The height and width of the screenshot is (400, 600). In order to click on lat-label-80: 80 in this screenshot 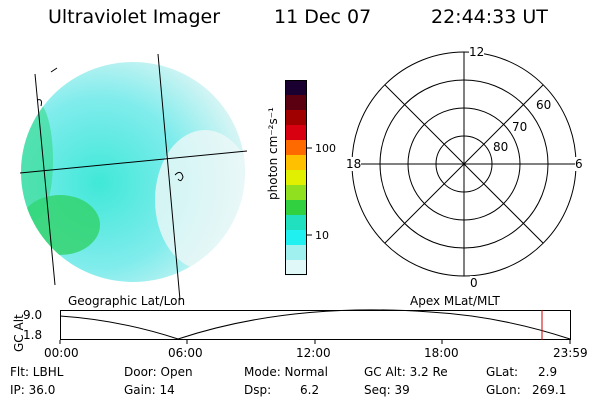, I will do `click(501, 147)`.